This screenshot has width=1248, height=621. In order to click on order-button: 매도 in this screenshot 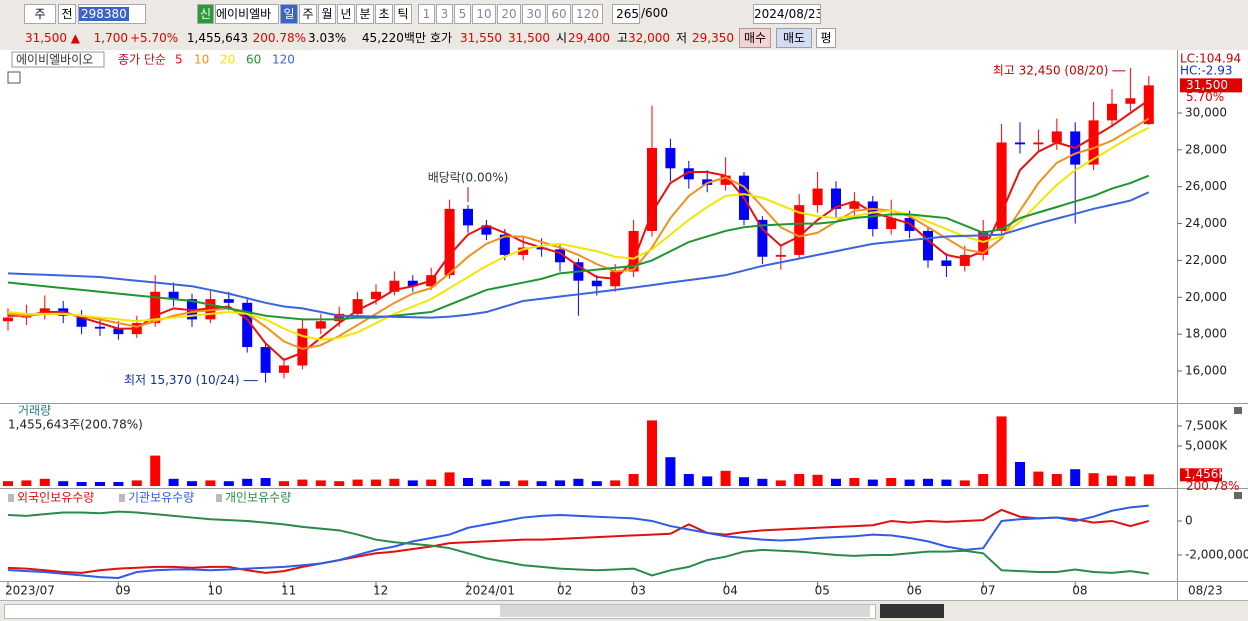, I will do `click(794, 38)`.